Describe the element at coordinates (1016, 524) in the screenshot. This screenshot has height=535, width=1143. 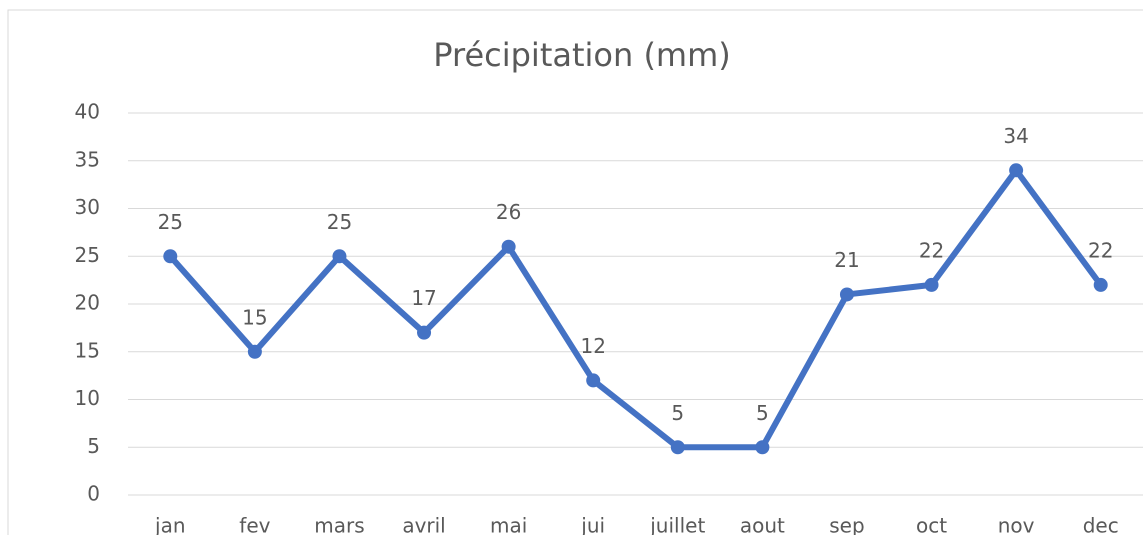
I see `x-tick-label: nov` at that location.